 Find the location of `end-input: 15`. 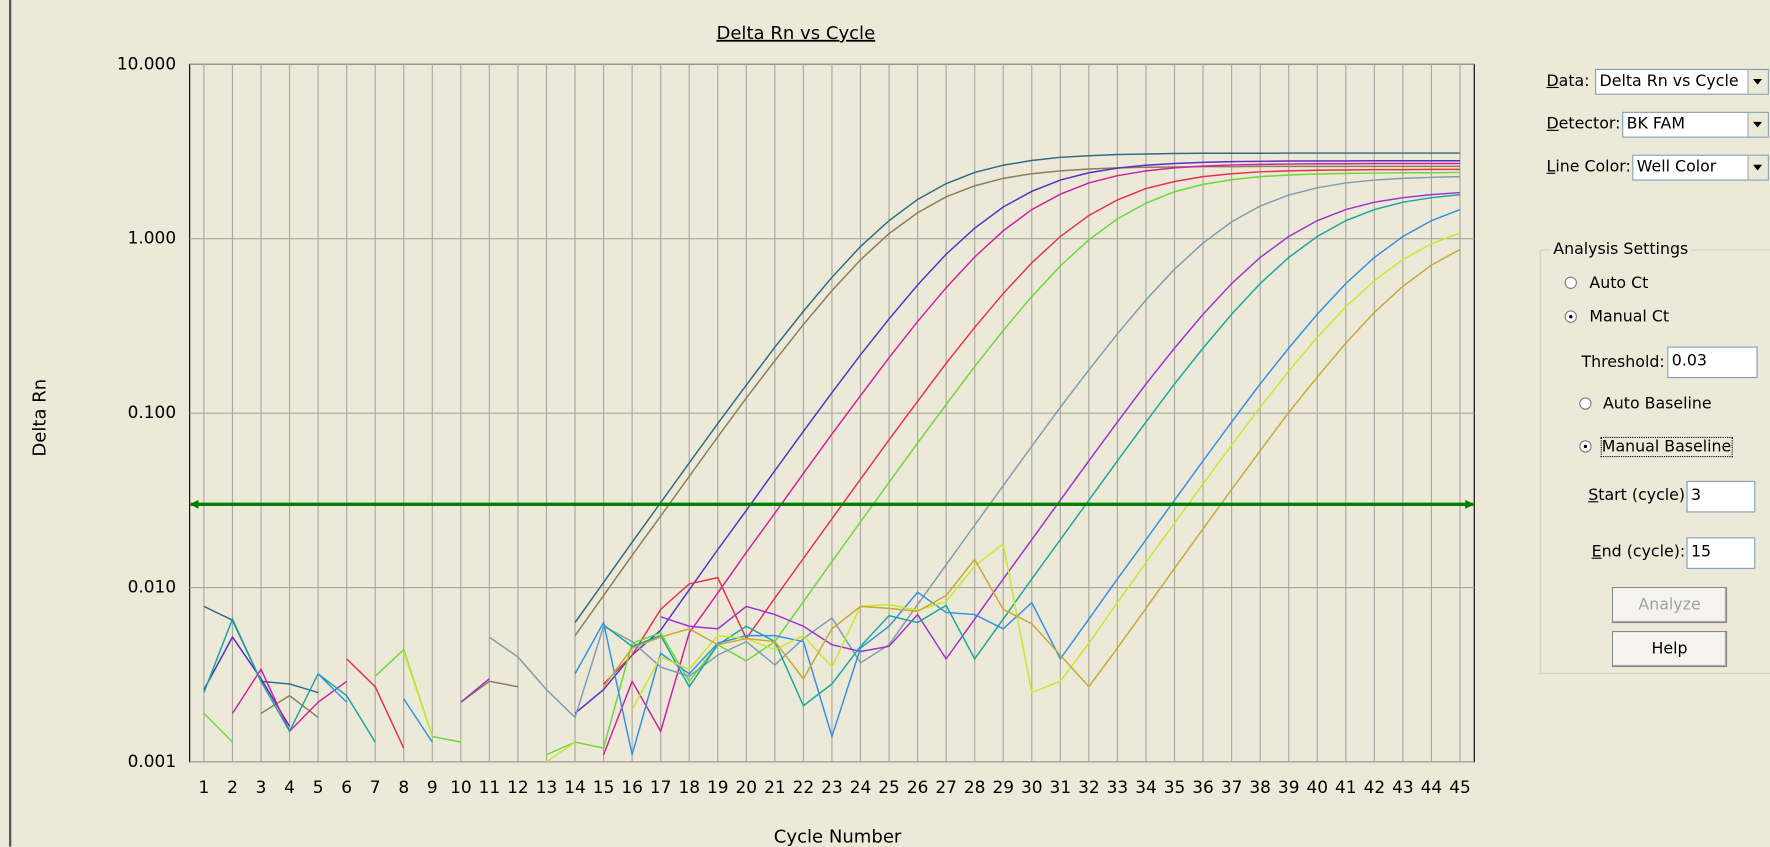

end-input: 15 is located at coordinates (1721, 553).